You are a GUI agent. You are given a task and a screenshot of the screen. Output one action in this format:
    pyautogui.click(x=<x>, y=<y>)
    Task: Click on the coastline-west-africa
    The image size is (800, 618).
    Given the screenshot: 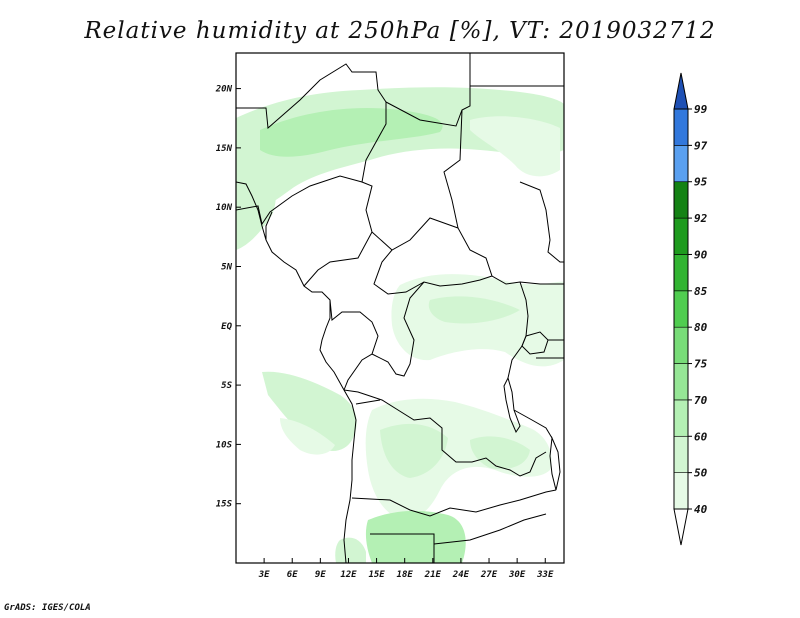 What is the action you would take?
    pyautogui.click(x=296, y=372)
    